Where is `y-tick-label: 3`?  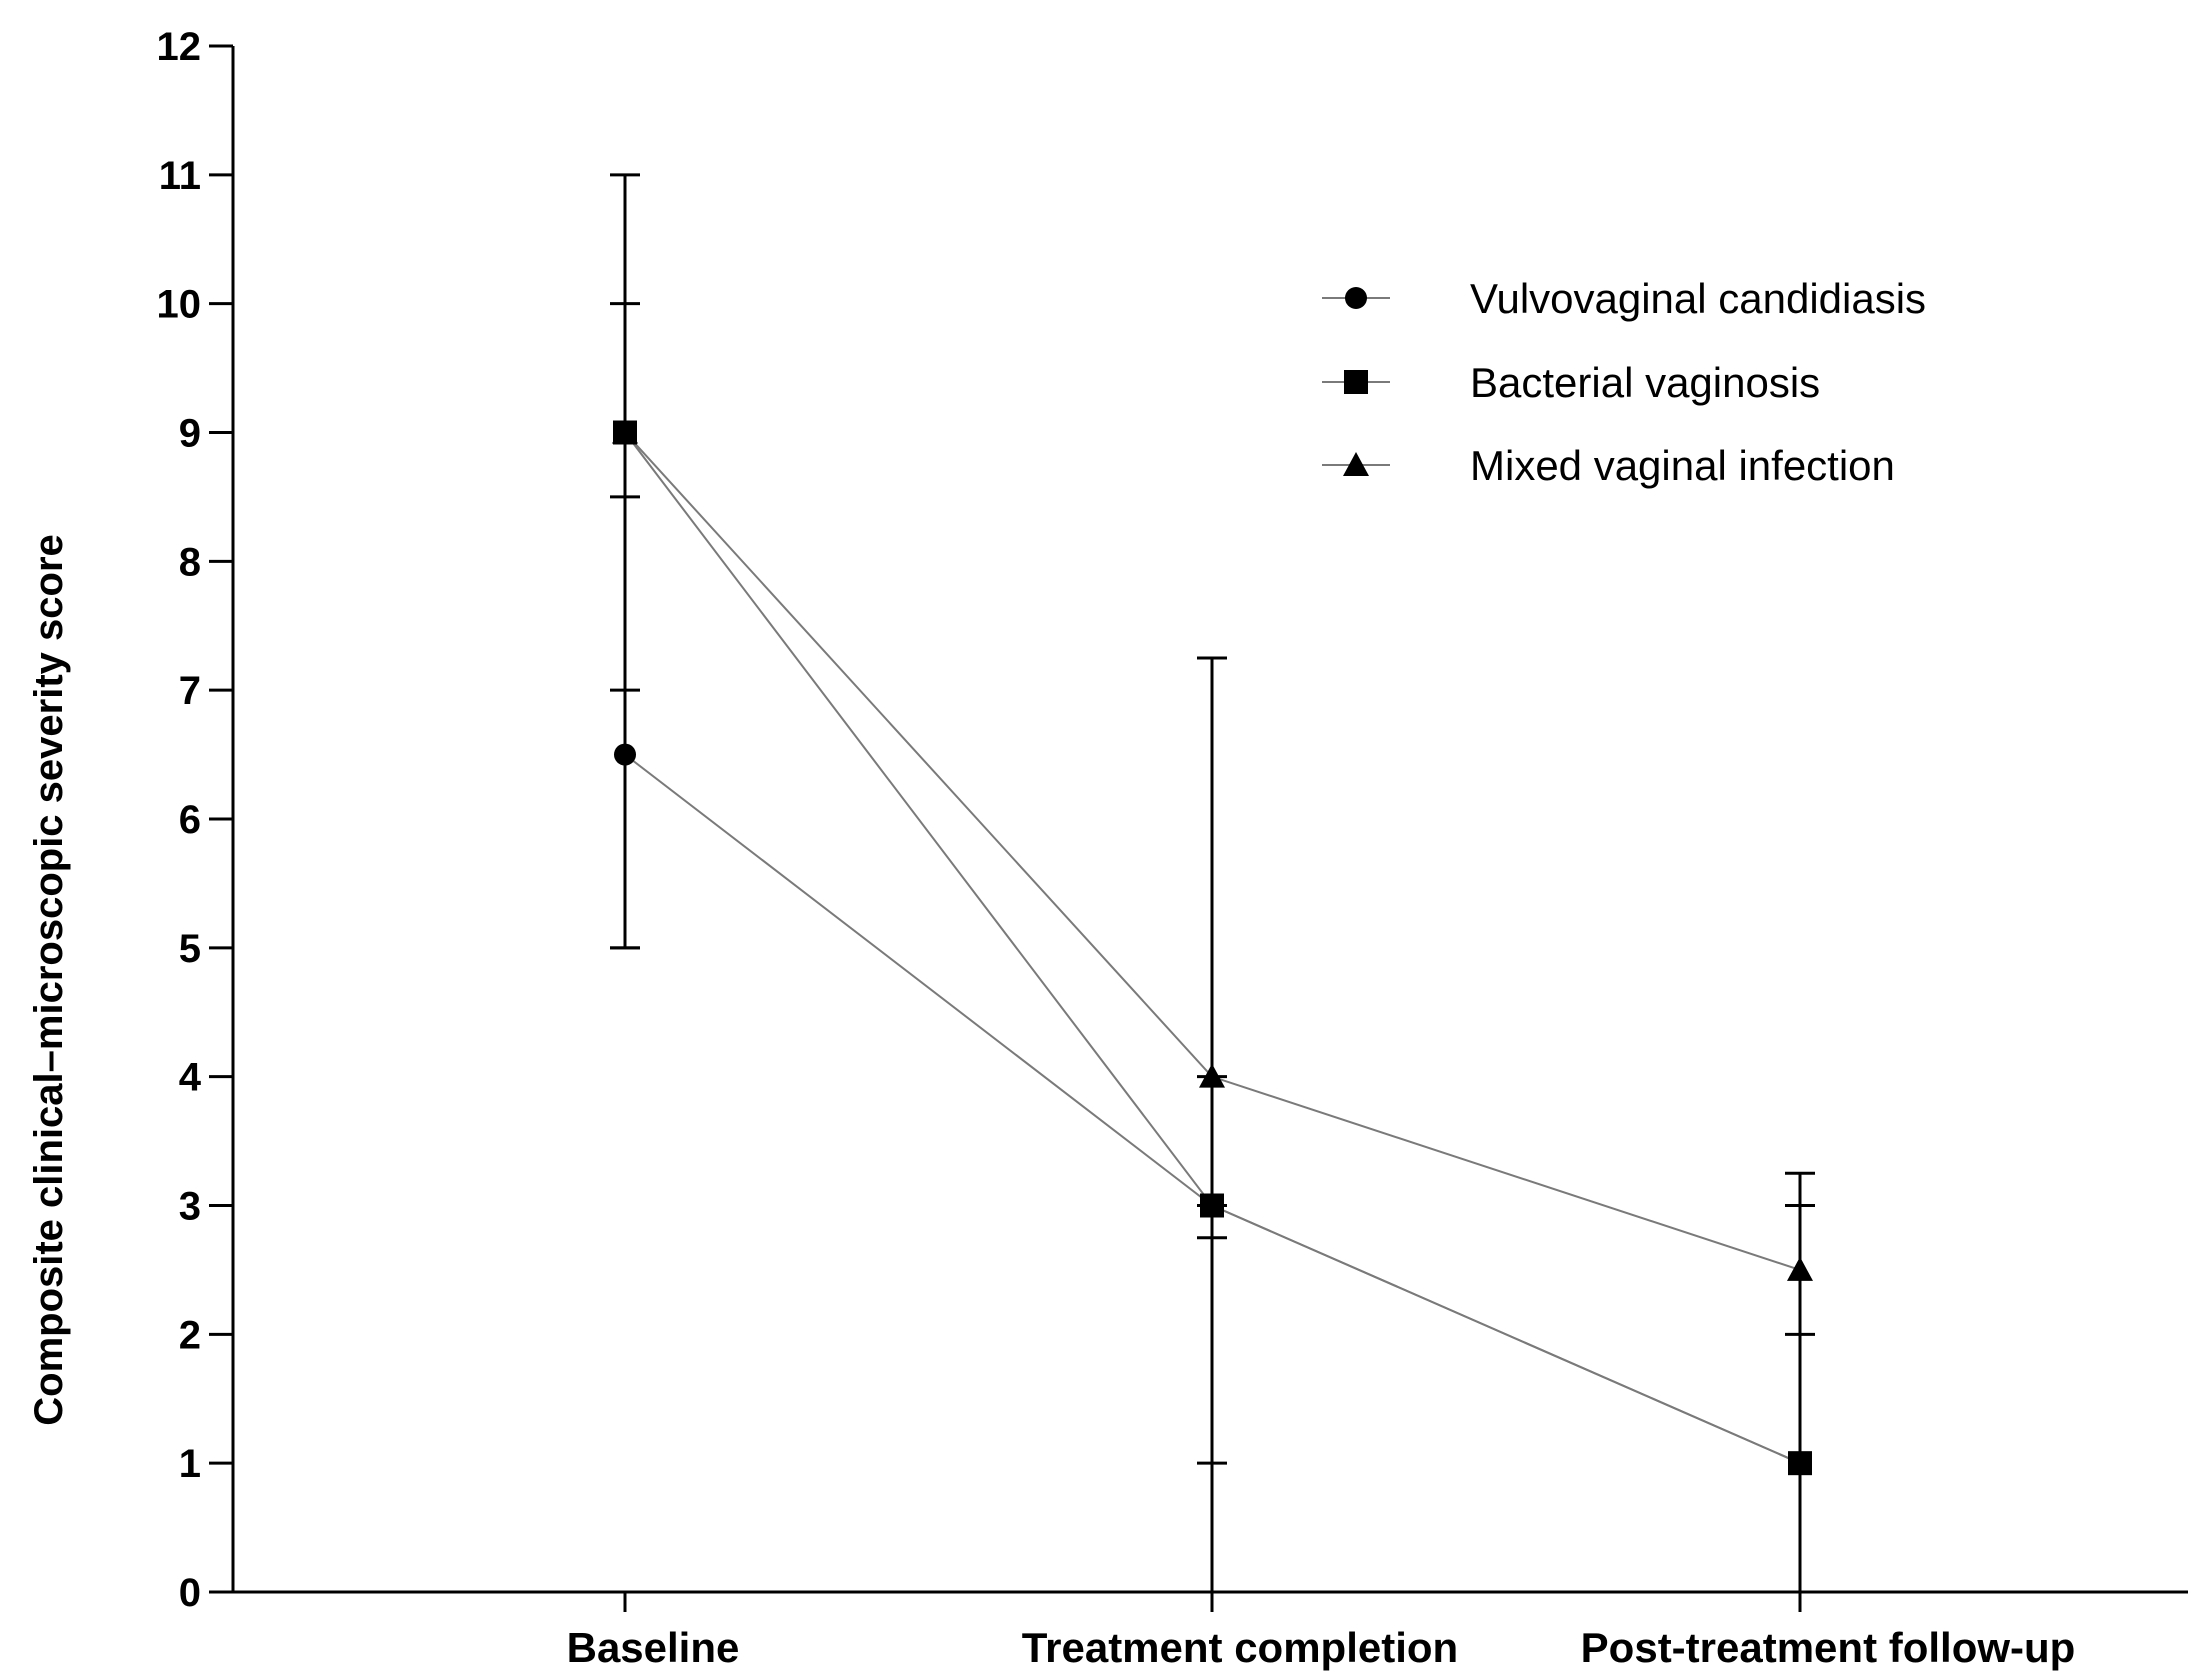
y-tick-label: 3 is located at coordinates (190, 1207).